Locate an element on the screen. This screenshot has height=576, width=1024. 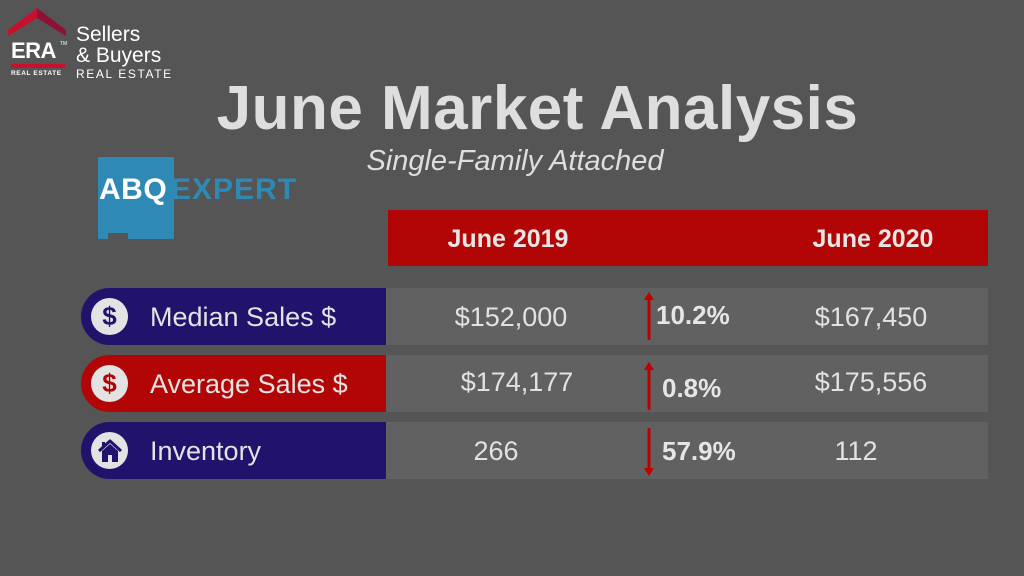
percent-change: 57.9% is located at coordinates (699, 451).